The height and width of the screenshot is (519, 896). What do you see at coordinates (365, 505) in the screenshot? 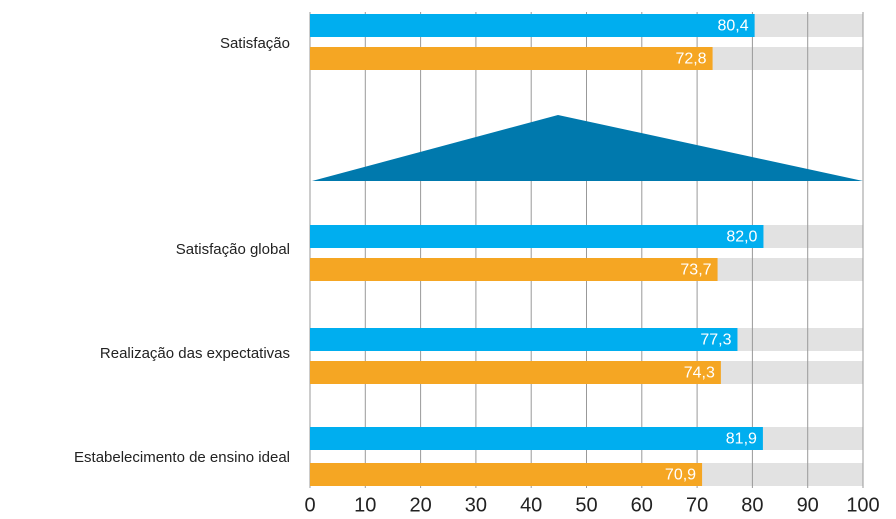
I see `x-tick-label: 10` at bounding box center [365, 505].